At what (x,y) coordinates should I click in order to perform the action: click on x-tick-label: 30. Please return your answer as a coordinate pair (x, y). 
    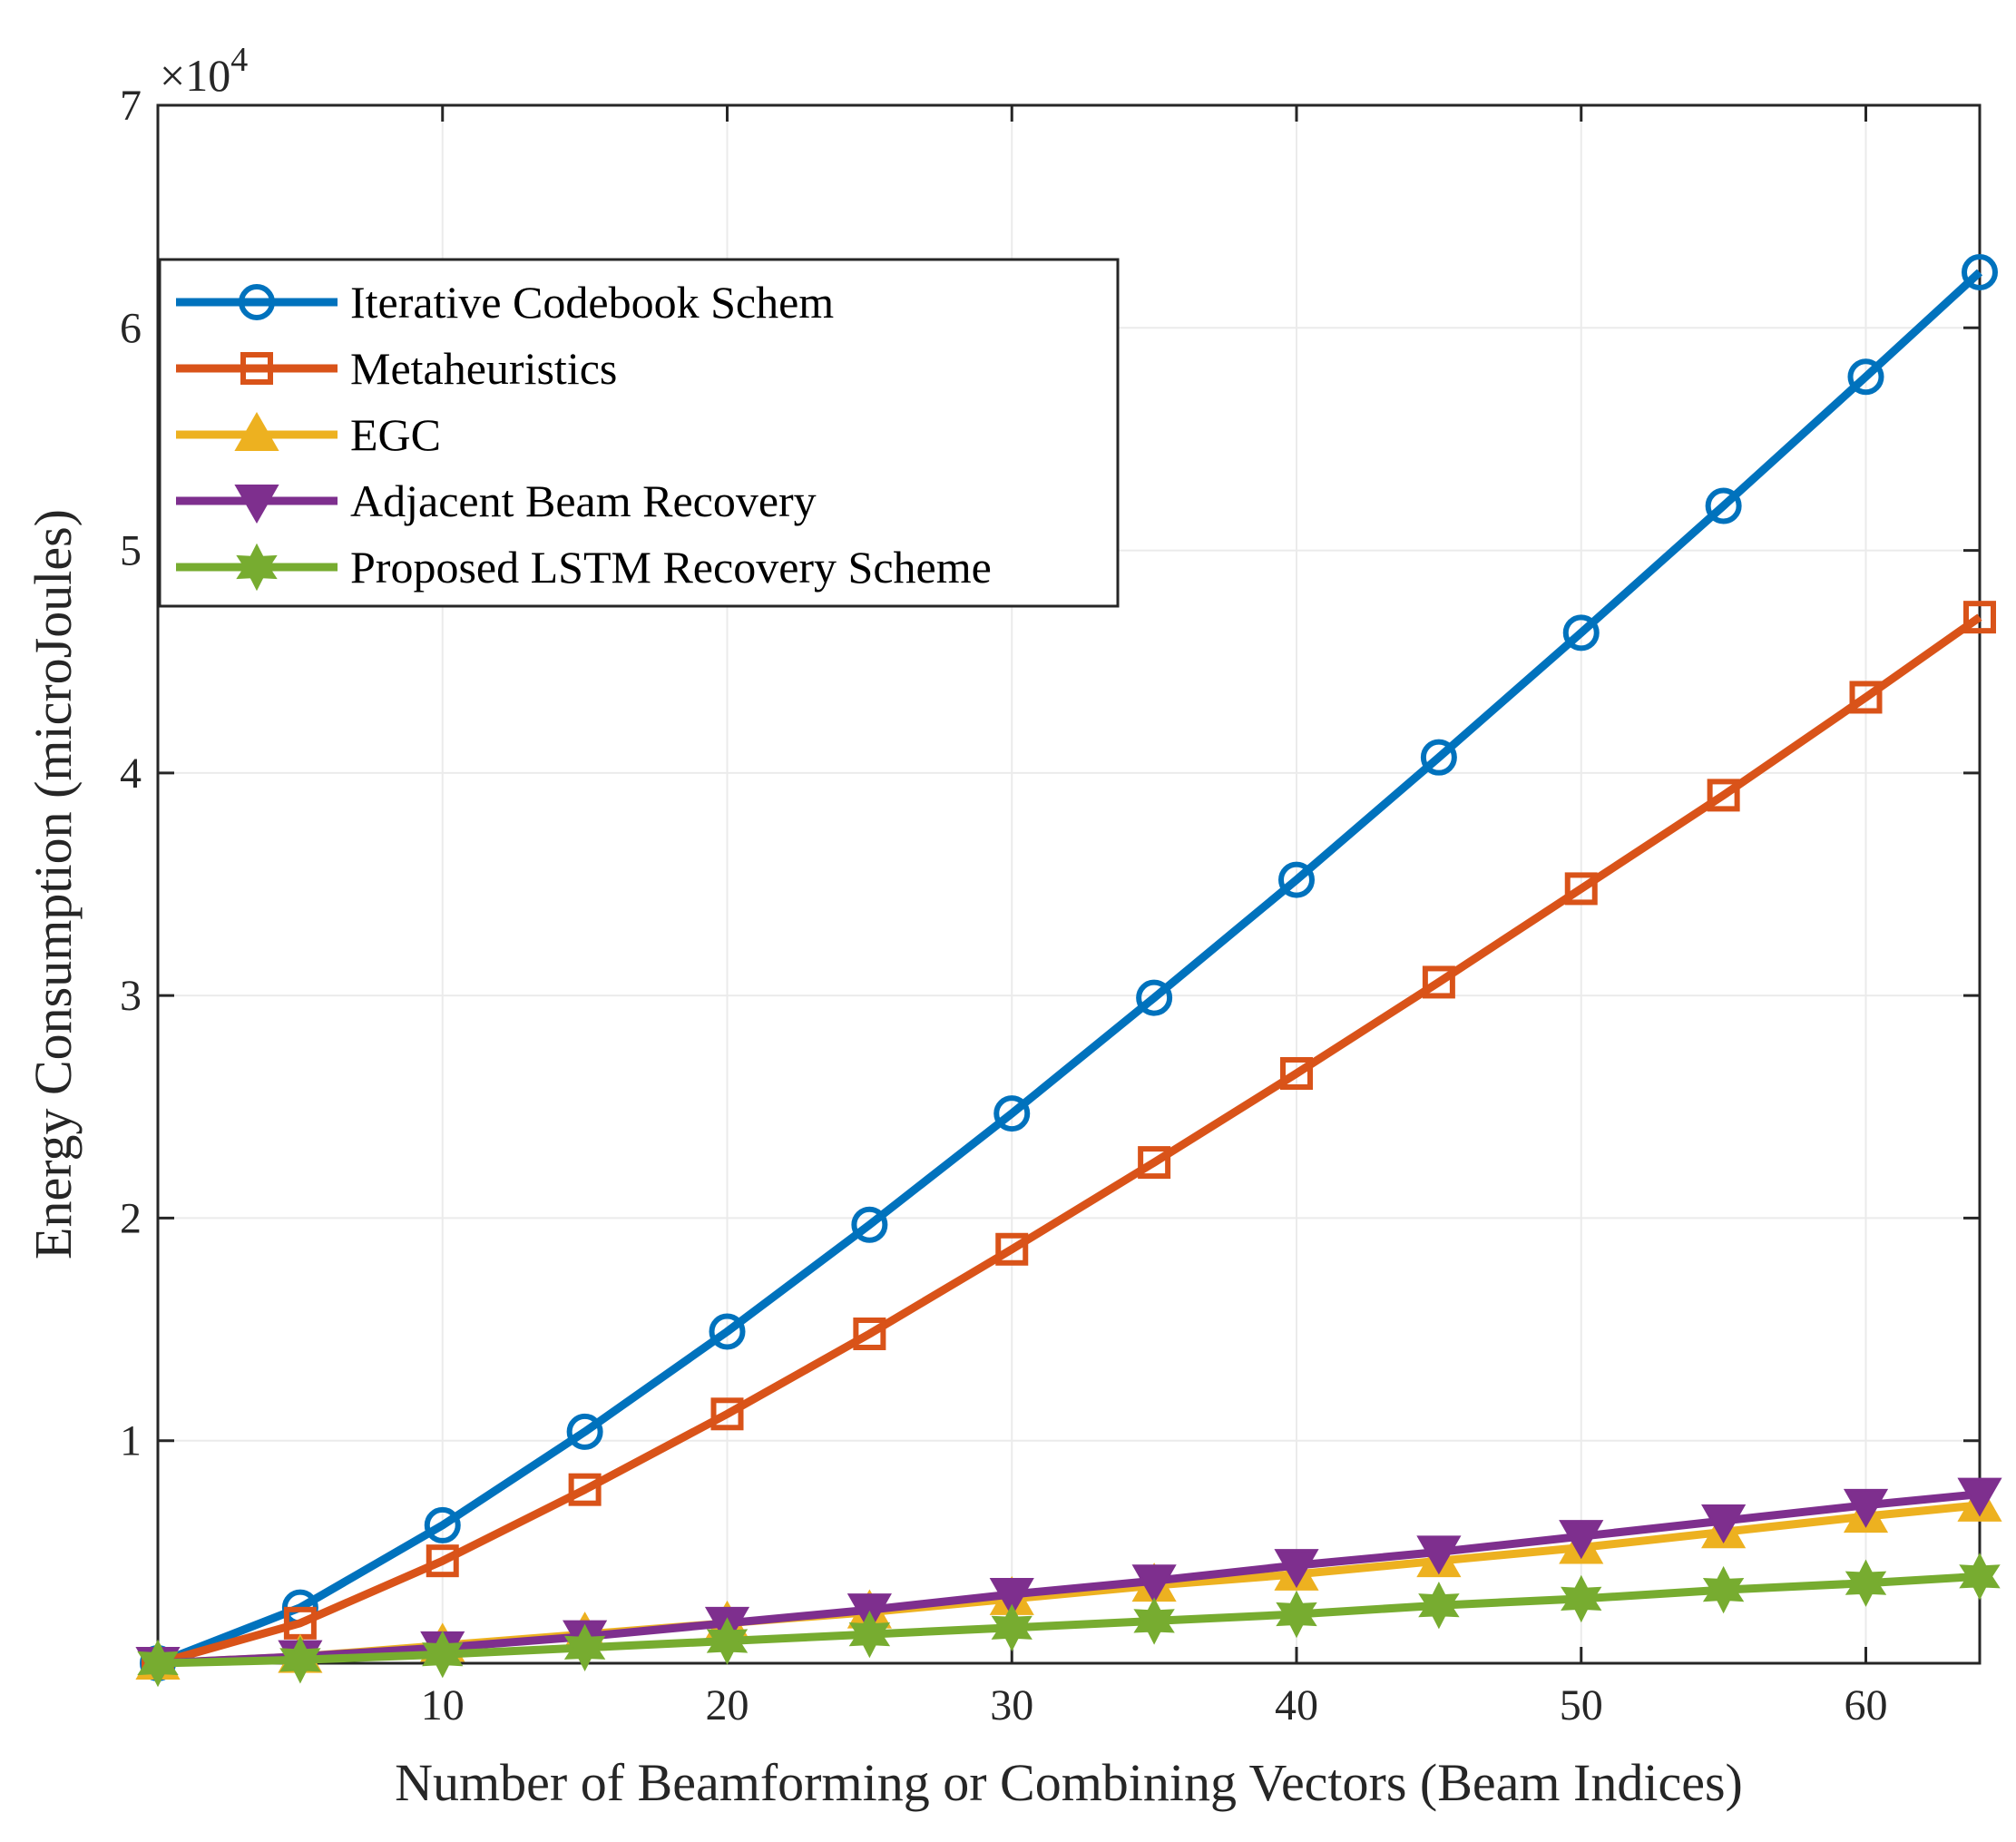
    Looking at the image, I should click on (1011, 1705).